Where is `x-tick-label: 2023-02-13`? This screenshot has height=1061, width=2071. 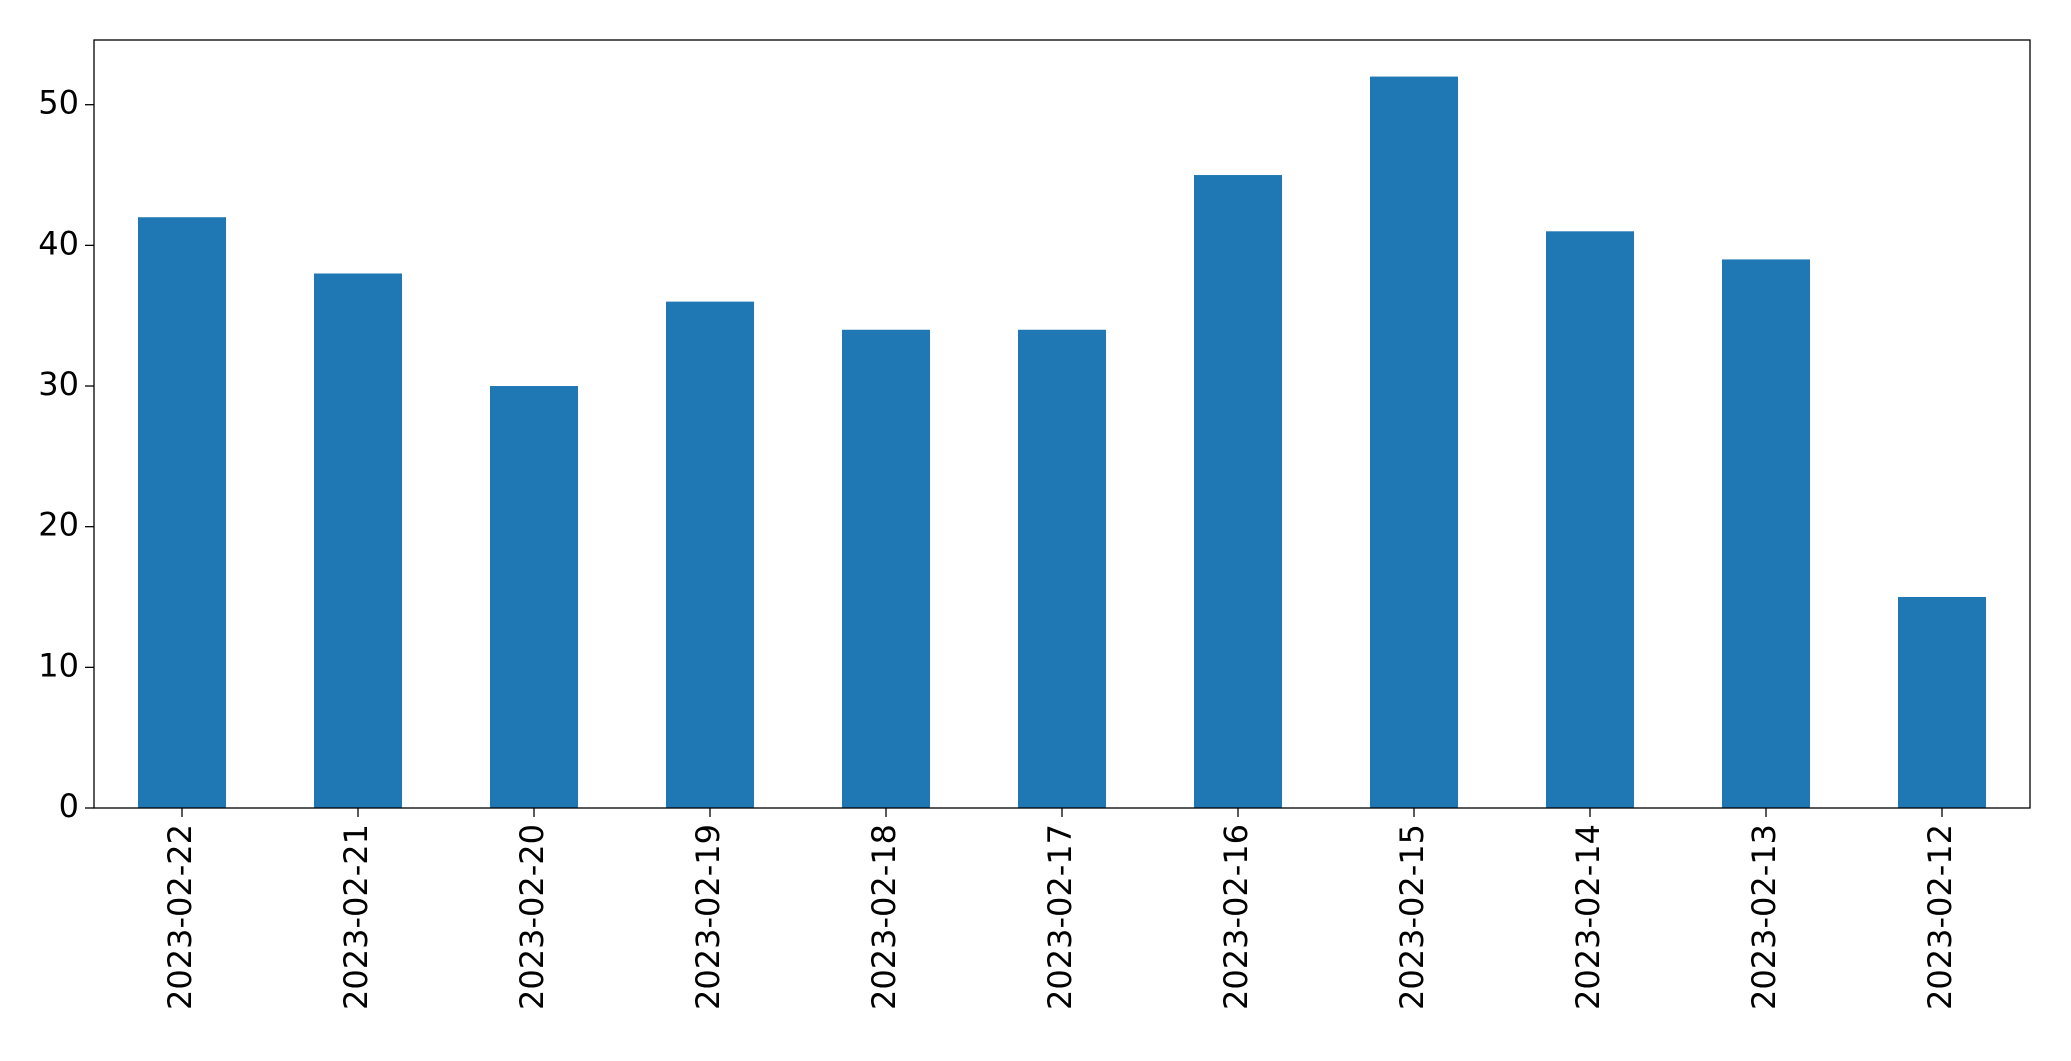 x-tick-label: 2023-02-13 is located at coordinates (1764, 917).